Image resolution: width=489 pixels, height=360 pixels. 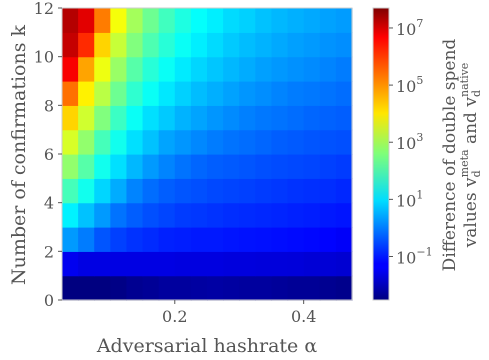 I want to click on y-tick-label: 0, so click(x=49, y=300).